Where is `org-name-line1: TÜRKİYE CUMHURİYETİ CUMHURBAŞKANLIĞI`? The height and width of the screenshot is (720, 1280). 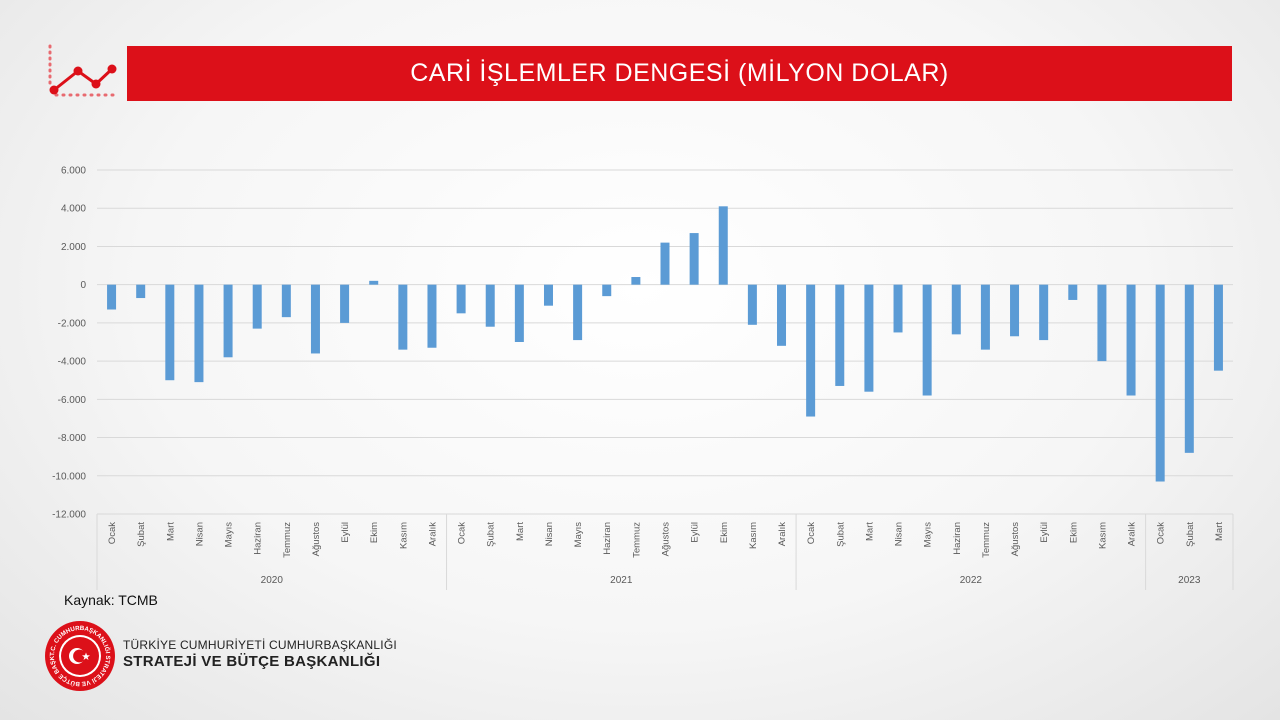 org-name-line1: TÜRKİYE CUMHURİYETİ CUMHURBAŞKANLIĞI is located at coordinates (260, 645).